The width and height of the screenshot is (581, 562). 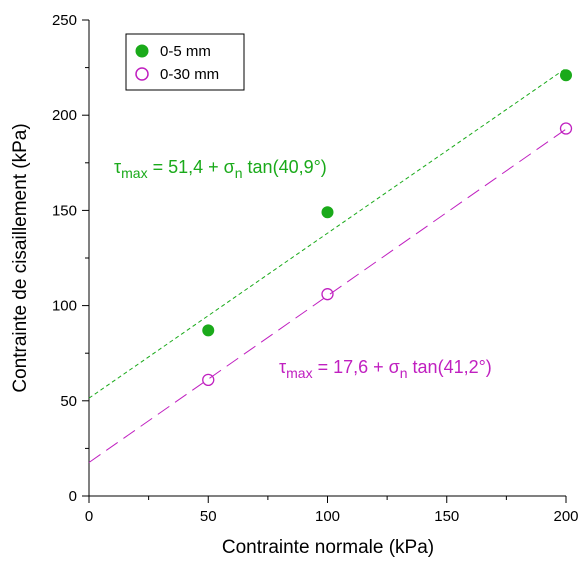 I want to click on x-tick-label: 150, so click(x=446, y=516).